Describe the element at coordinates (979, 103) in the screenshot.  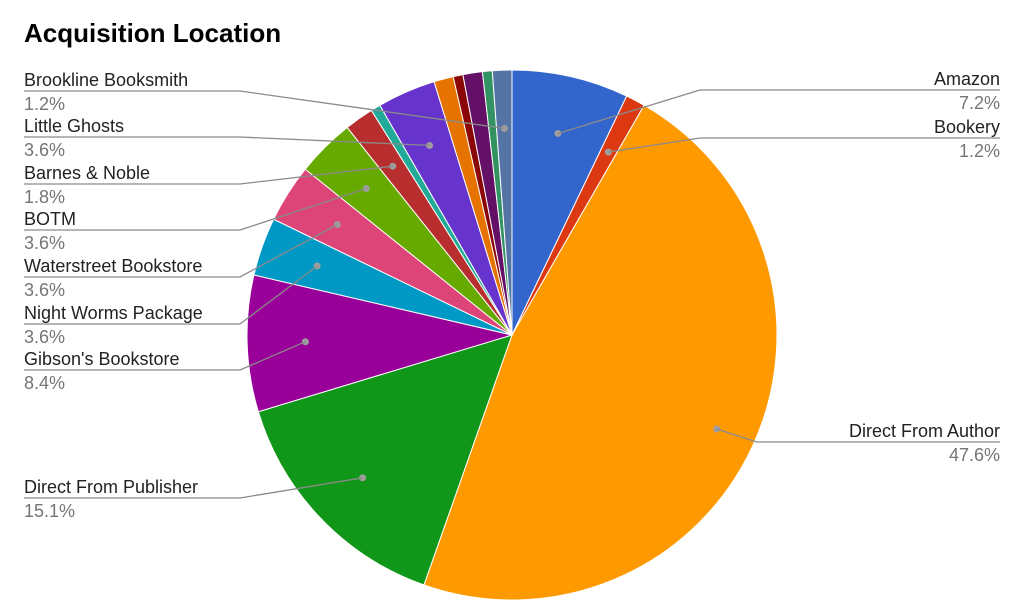
I see `slice-value-amazon: 7.2%` at that location.